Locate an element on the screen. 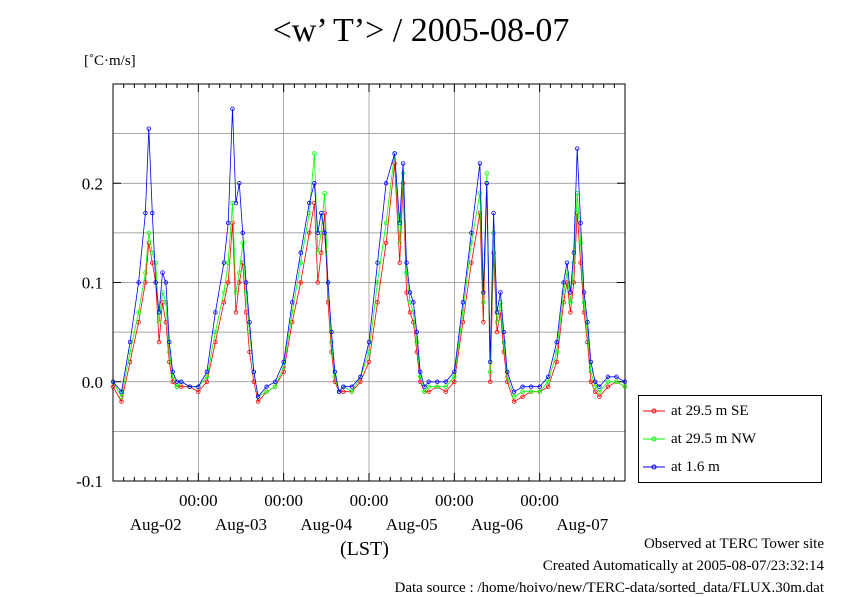 This screenshot has width=842, height=597. legend-label-1-6m: at 1.6 m is located at coordinates (695, 466).